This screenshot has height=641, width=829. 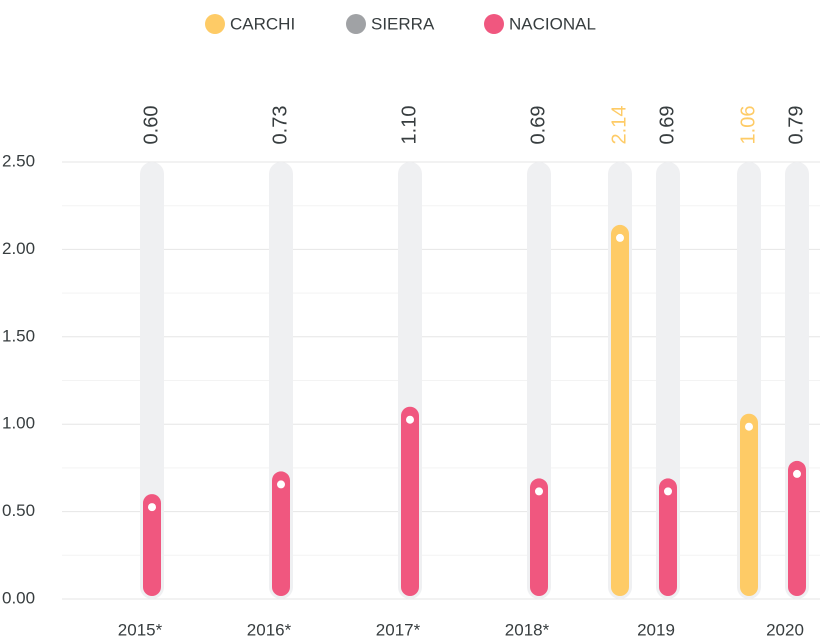 I want to click on data-label: 0.79, so click(x=796, y=125).